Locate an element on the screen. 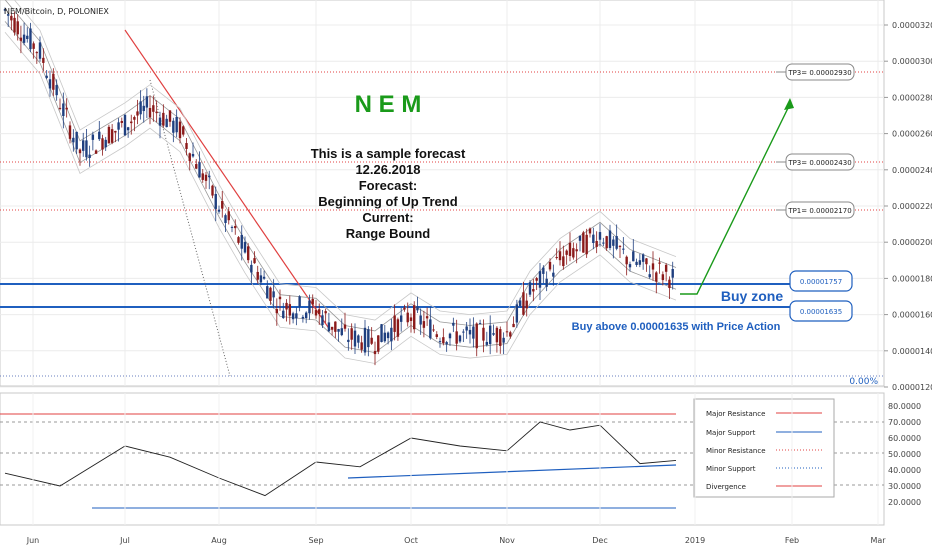 Image resolution: width=932 pixels, height=550 pixels. price-tick-label: 0.00002000 is located at coordinates (912, 242).